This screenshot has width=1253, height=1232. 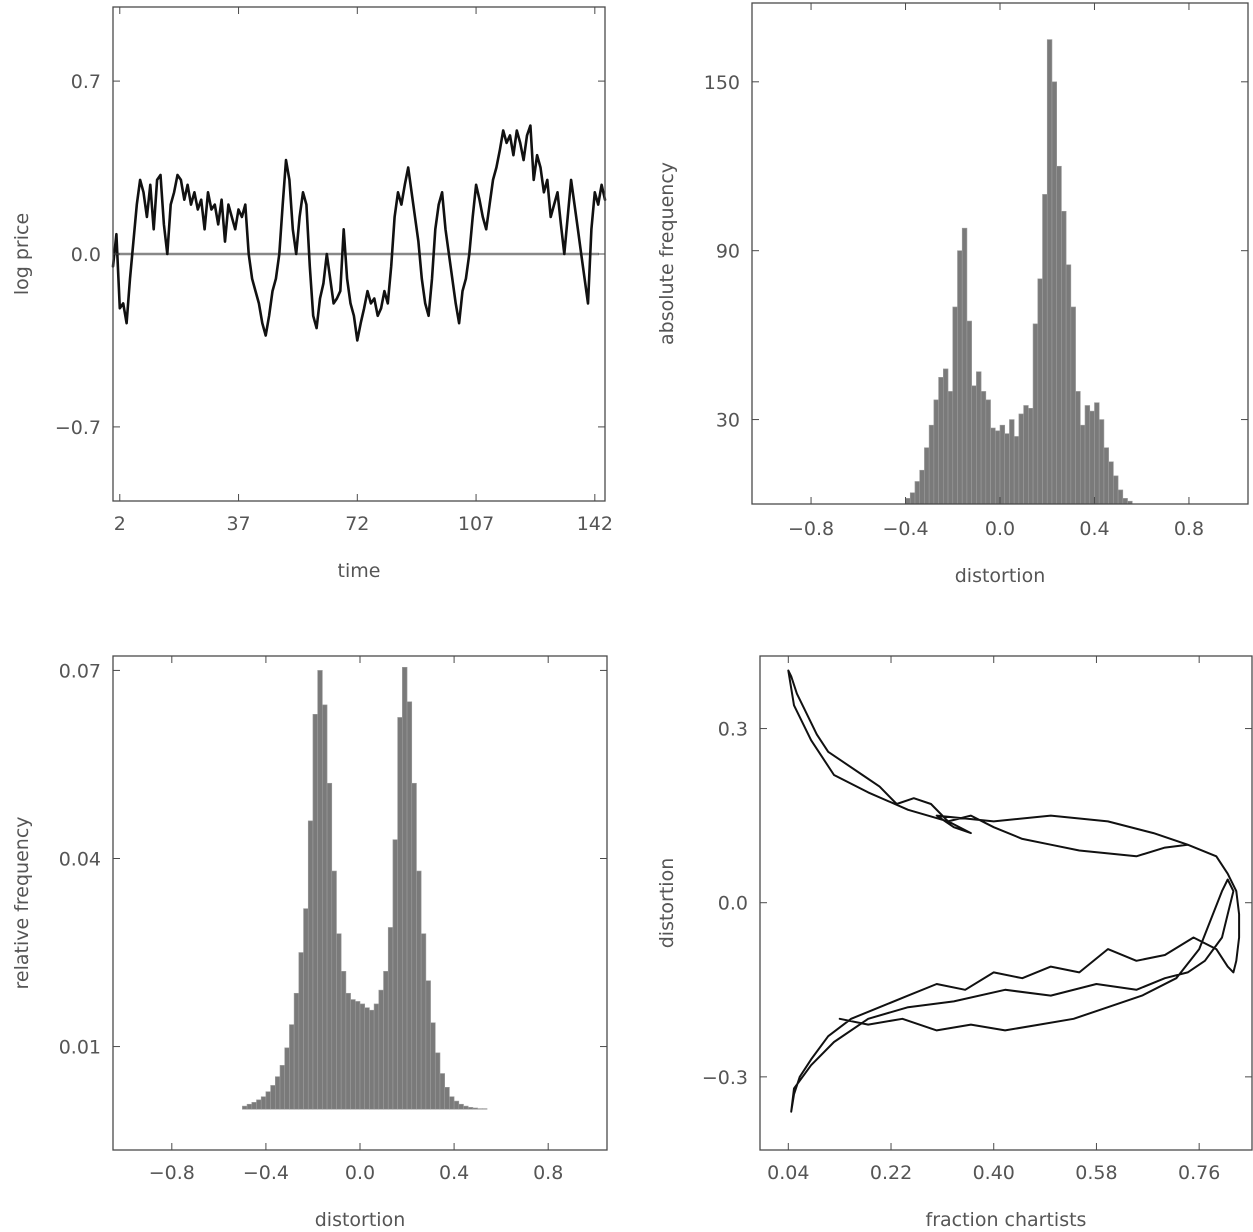 What do you see at coordinates (1000, 529) in the screenshot?
I see `x-tick-label: 0.0` at bounding box center [1000, 529].